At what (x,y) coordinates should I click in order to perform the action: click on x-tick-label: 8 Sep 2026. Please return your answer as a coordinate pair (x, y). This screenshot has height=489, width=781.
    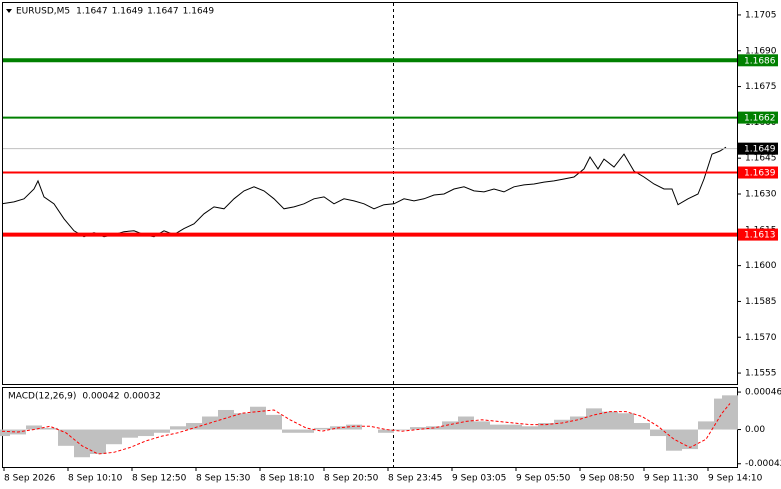
    Looking at the image, I should click on (30, 479).